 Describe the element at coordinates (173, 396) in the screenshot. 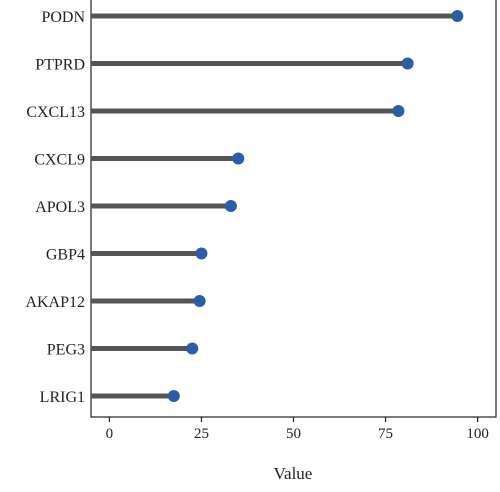

I see `marker-lrig1` at that location.